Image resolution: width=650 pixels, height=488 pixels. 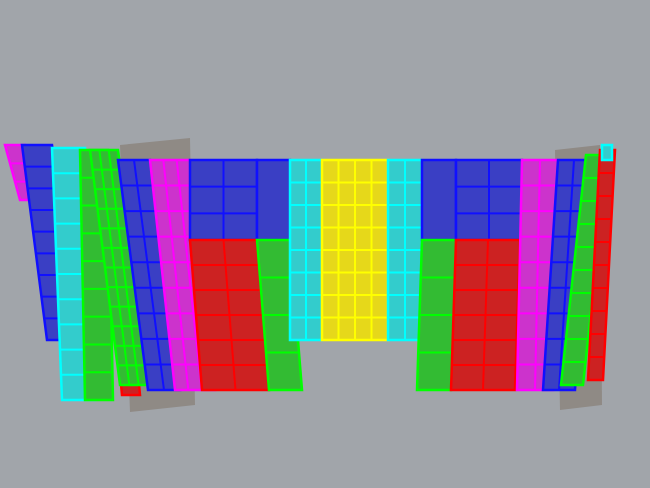 What do you see at coordinates (537, 275) in the screenshot?
I see `panel-magenta-right-grid-v` at bounding box center [537, 275].